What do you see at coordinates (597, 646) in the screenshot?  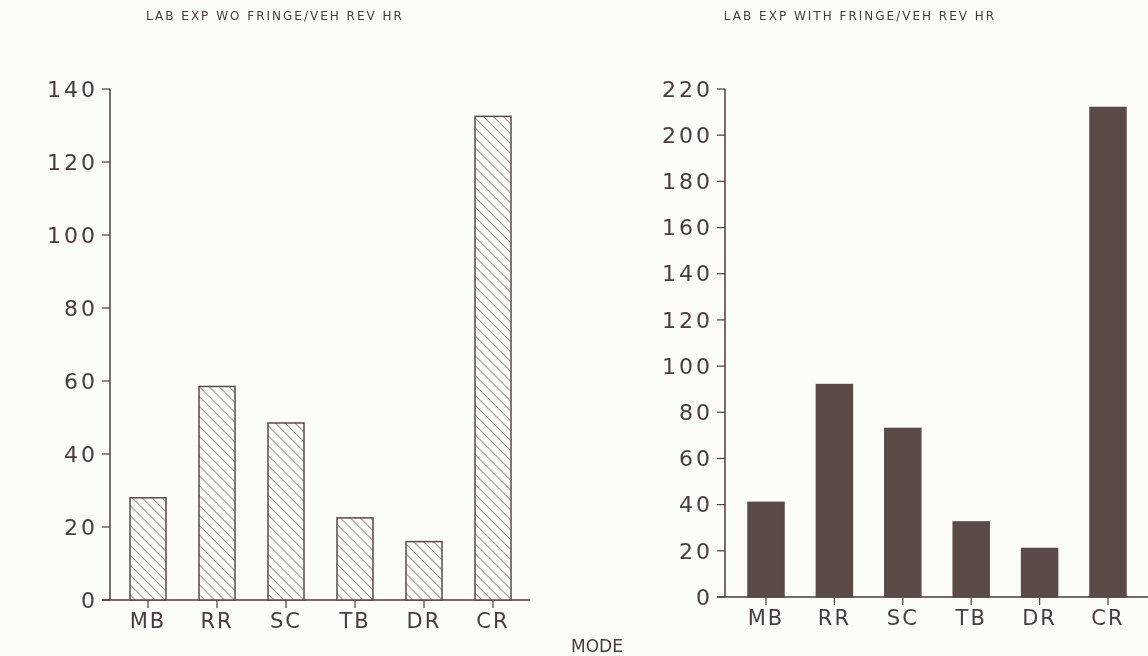 I see `x-axis-title: MODE` at bounding box center [597, 646].